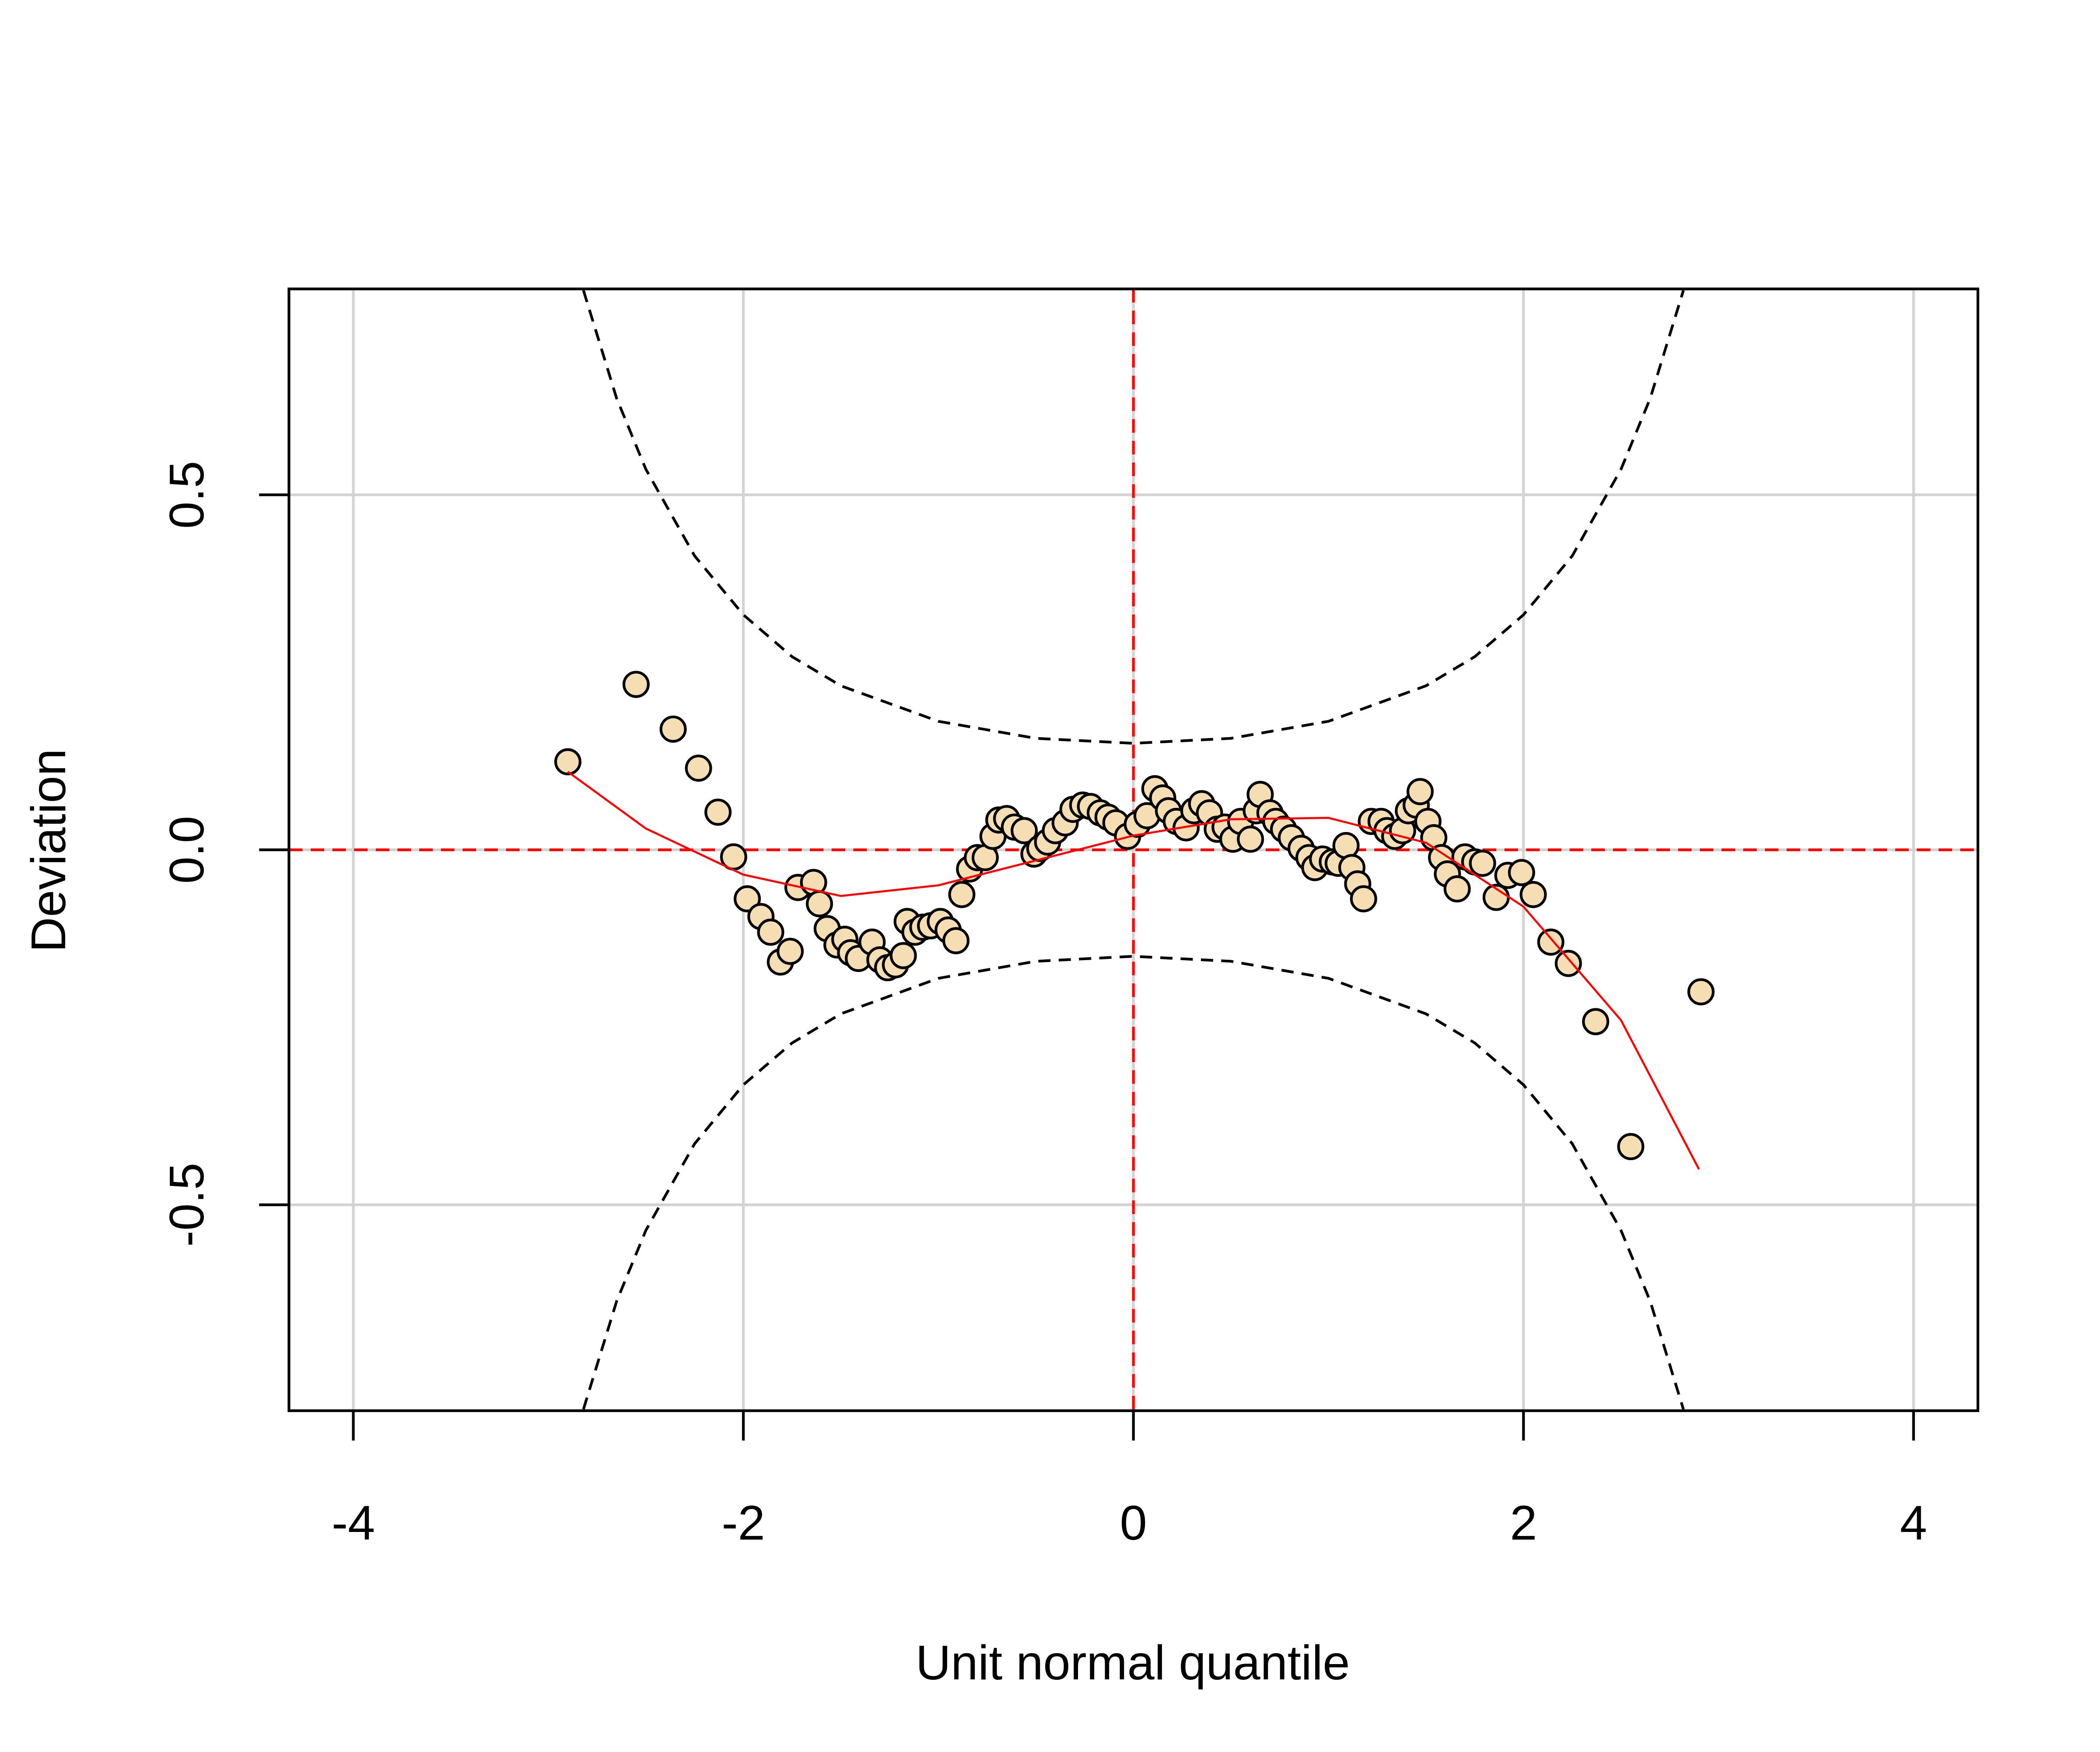 The height and width of the screenshot is (1752, 2100). What do you see at coordinates (1523, 1522) in the screenshot?
I see `x-tick-label: 2` at bounding box center [1523, 1522].